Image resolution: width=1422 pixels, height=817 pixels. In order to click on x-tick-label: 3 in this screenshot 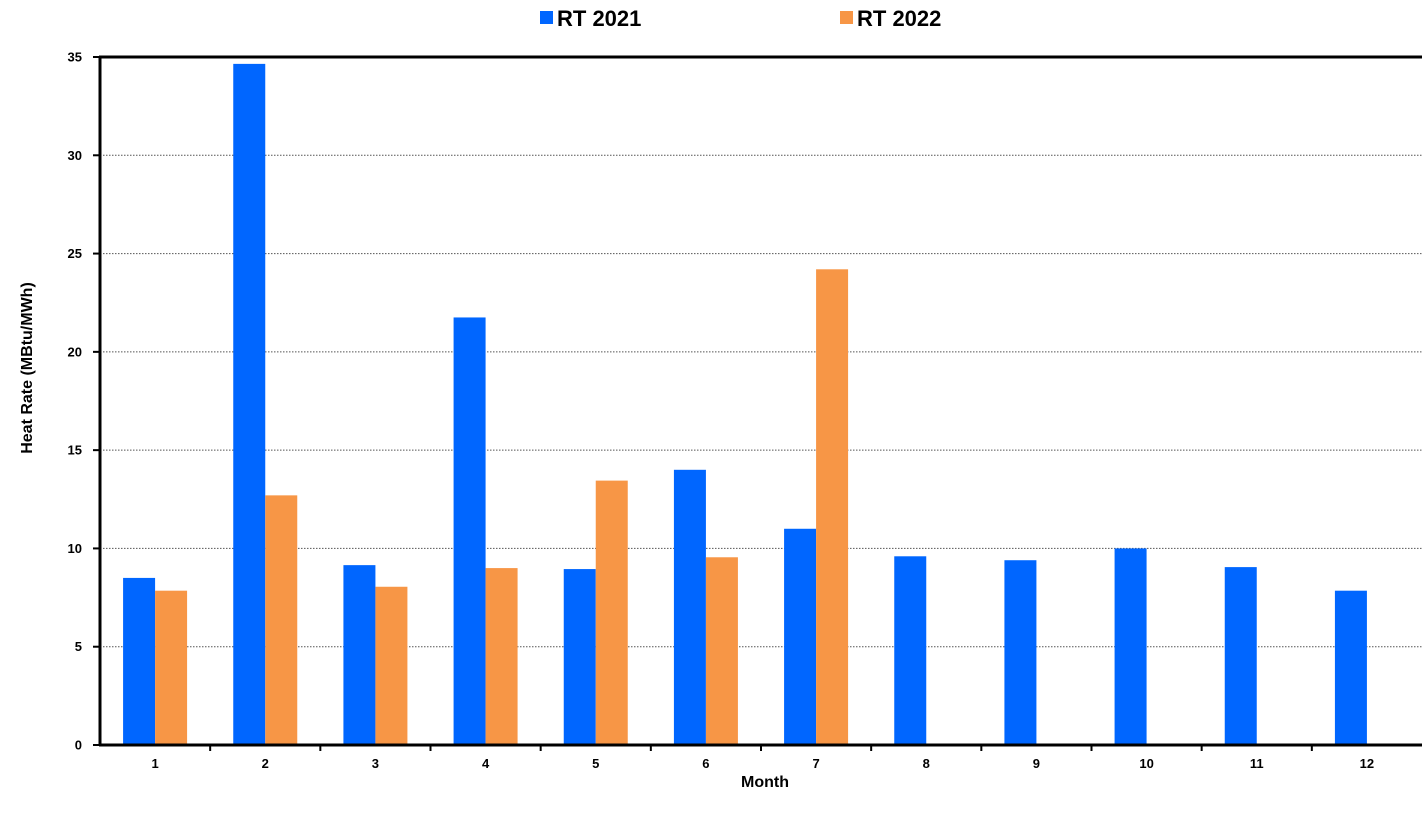, I will do `click(375, 763)`.